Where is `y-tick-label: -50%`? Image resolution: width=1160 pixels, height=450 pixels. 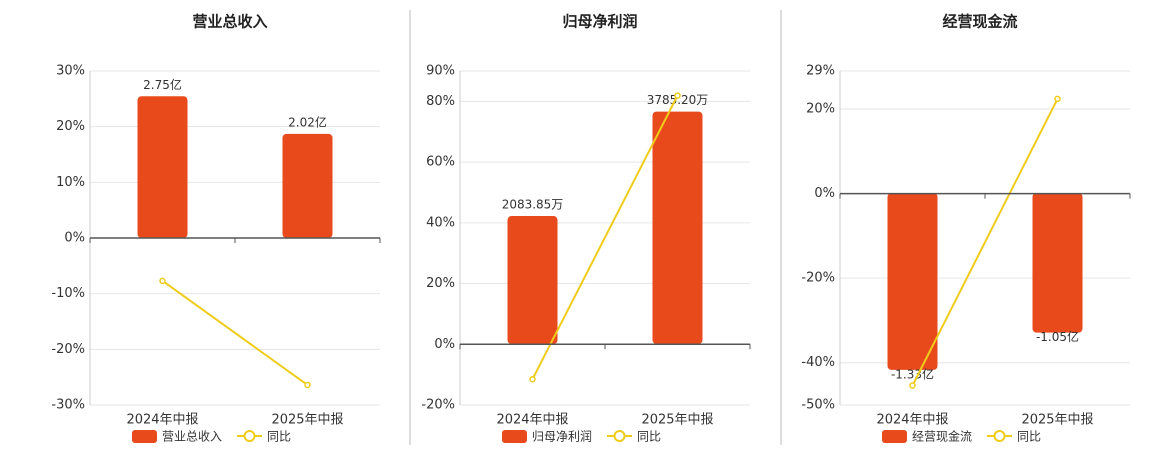 y-tick-label: -50% is located at coordinates (818, 405).